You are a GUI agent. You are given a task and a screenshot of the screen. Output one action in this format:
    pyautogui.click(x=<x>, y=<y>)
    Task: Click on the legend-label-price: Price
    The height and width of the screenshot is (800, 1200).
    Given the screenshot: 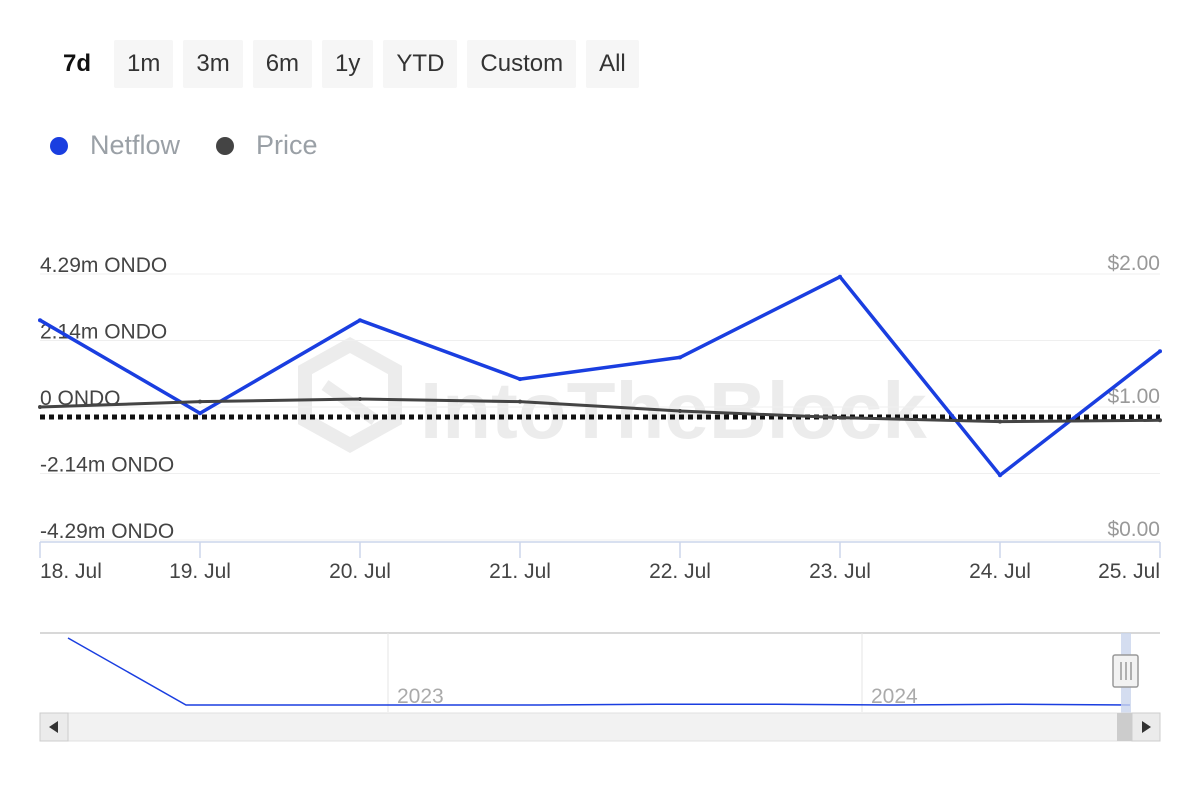 What is the action you would take?
    pyautogui.click(x=287, y=145)
    